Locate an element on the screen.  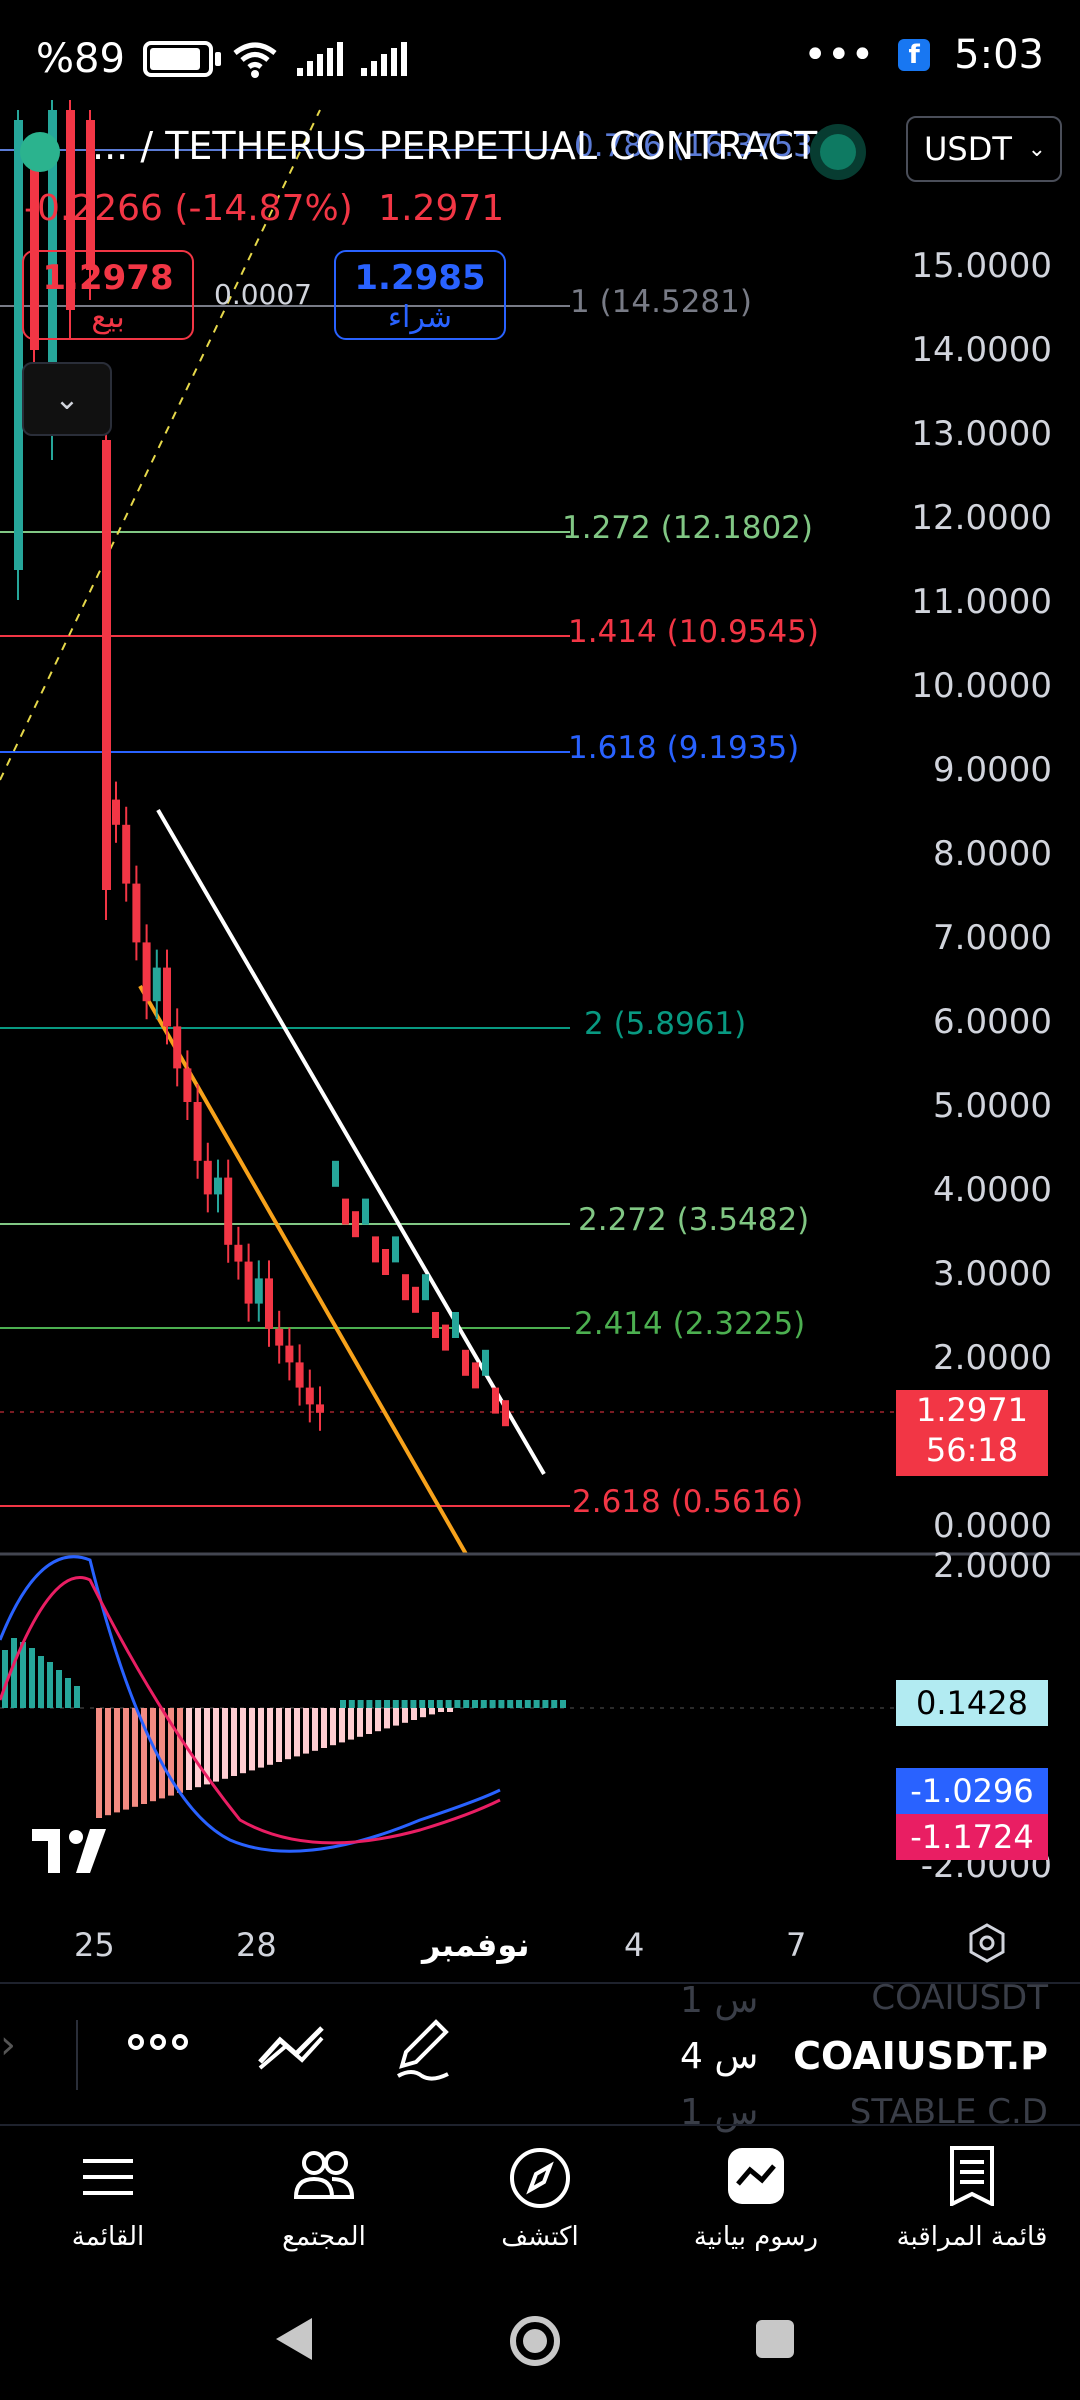
menu-icon is located at coordinates (108, 2181).